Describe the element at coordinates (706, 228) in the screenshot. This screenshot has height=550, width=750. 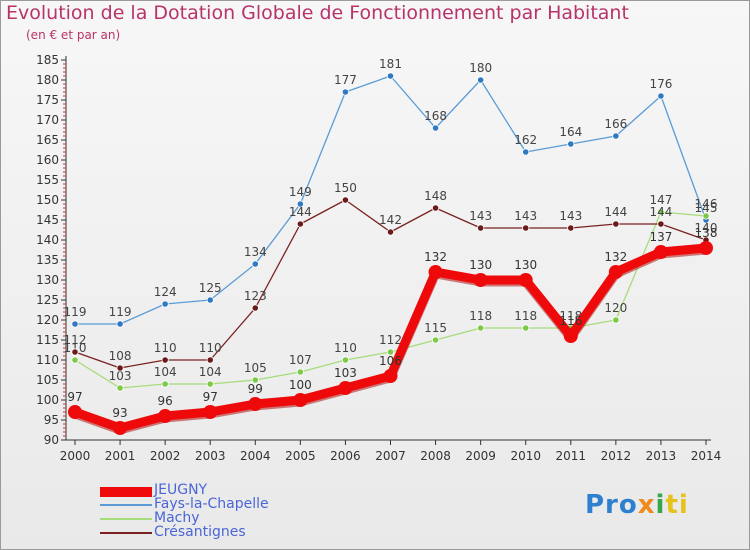
I see `data-label-cr-santignes: 140` at that location.